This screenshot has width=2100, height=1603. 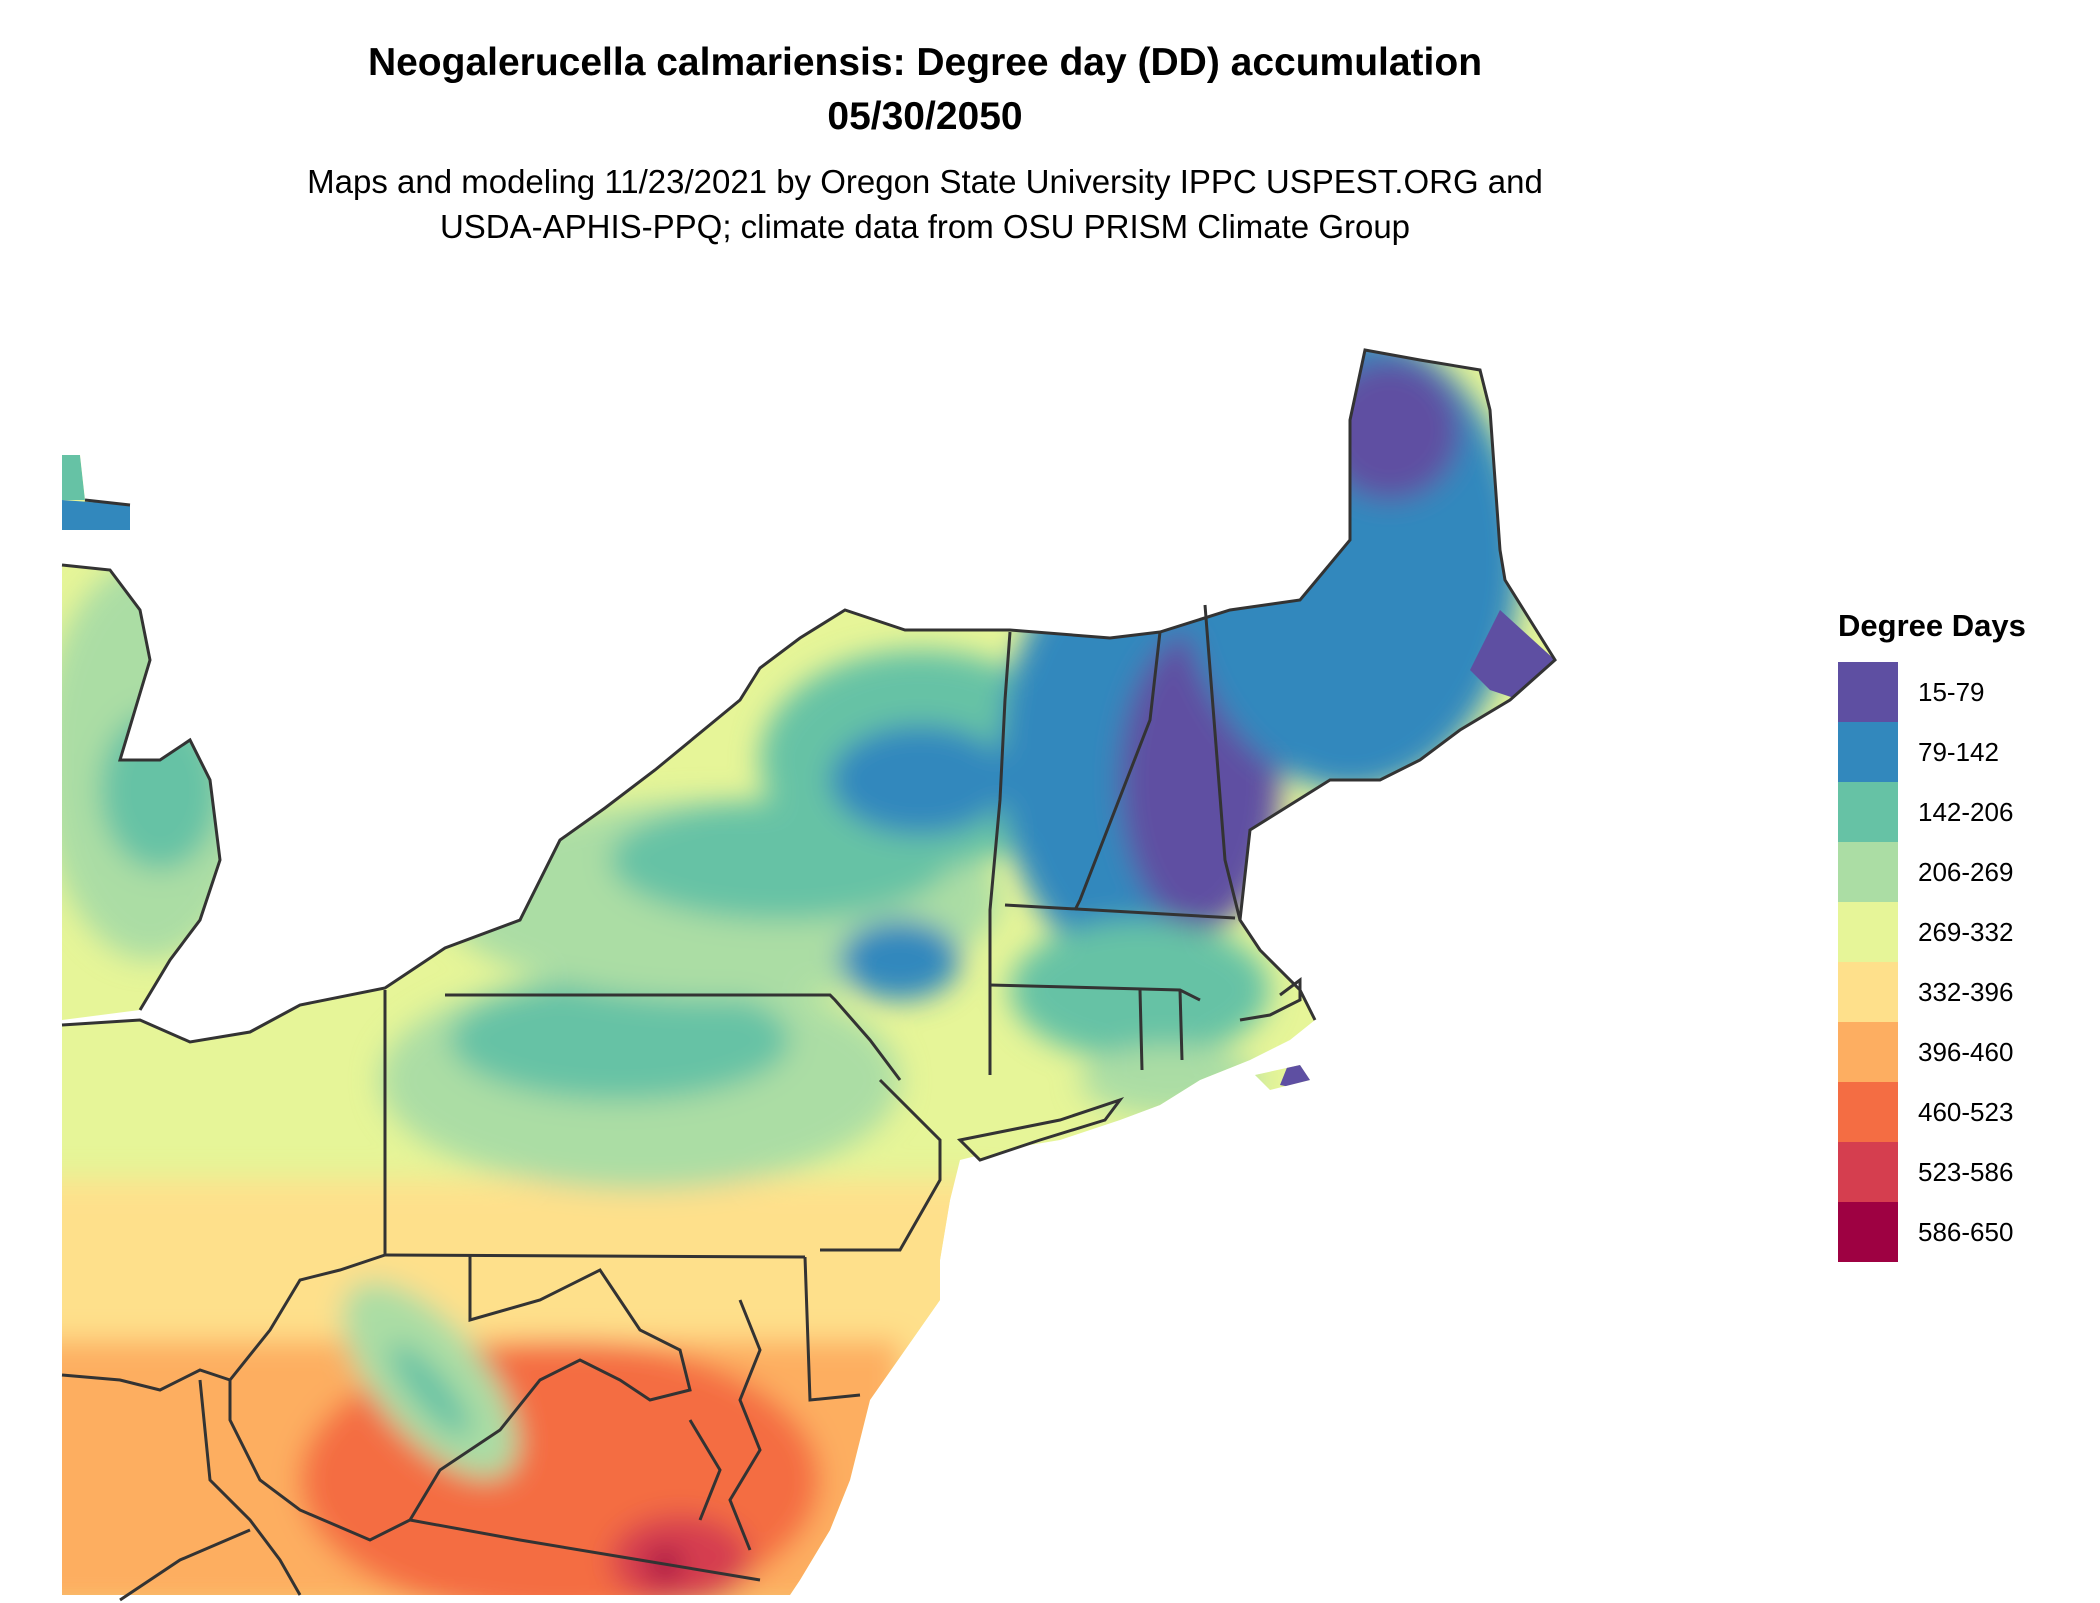 What do you see at coordinates (1966, 1172) in the screenshot?
I see `legend-label: 523-586` at bounding box center [1966, 1172].